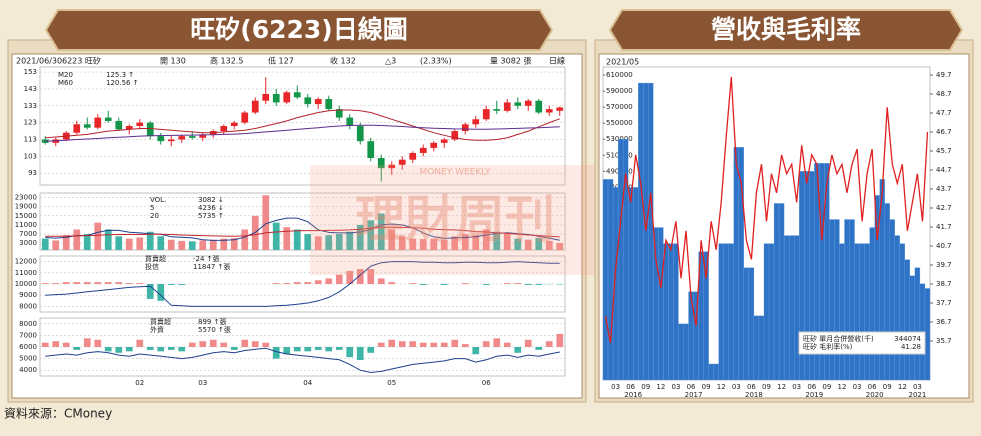  Describe the element at coordinates (645, 387) in the screenshot. I see `x-tick-label: 09` at that location.